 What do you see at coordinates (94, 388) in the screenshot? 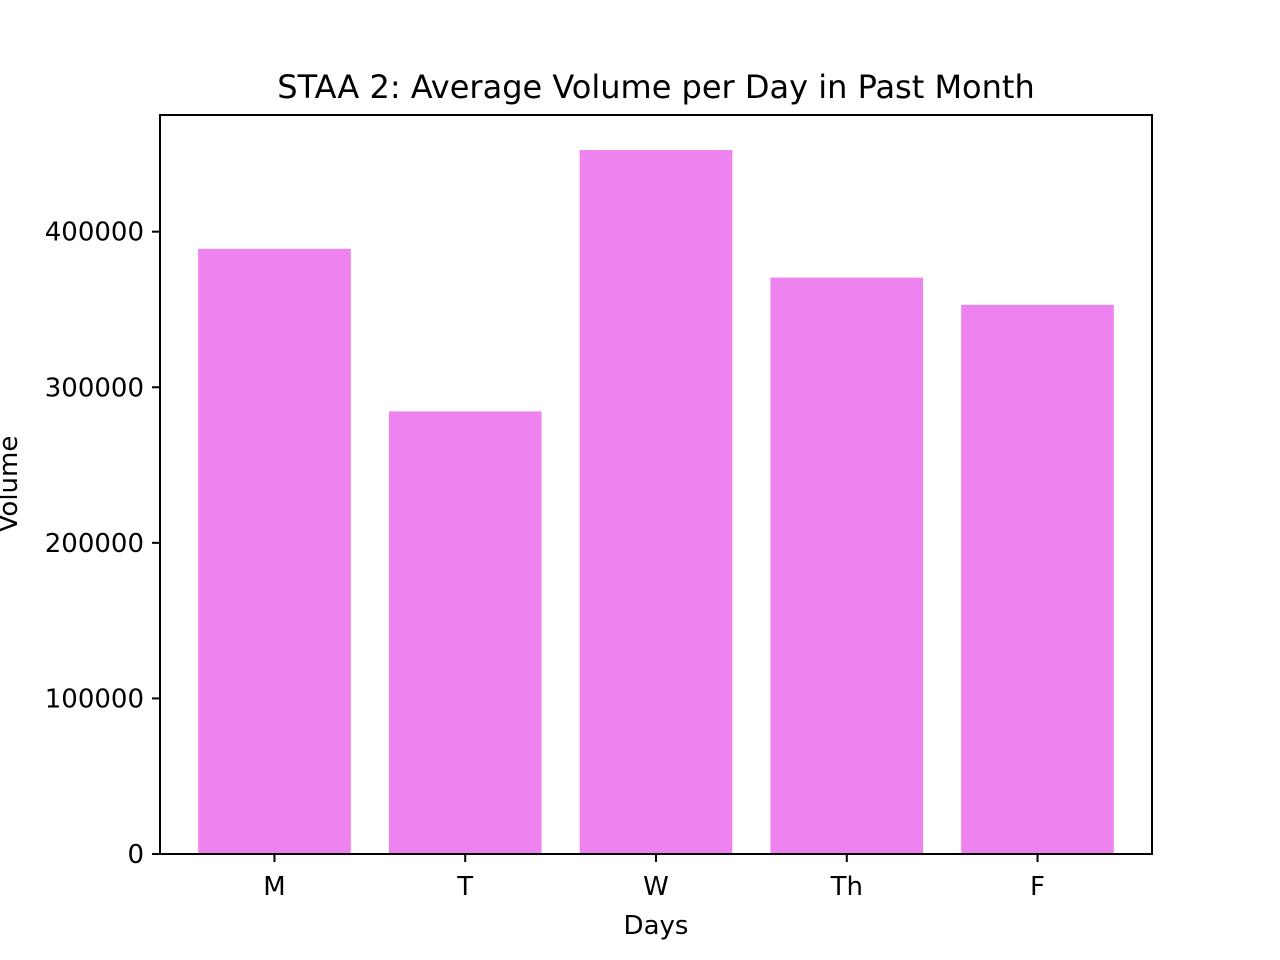
I see `y-tick-label: 300000` at bounding box center [94, 388].